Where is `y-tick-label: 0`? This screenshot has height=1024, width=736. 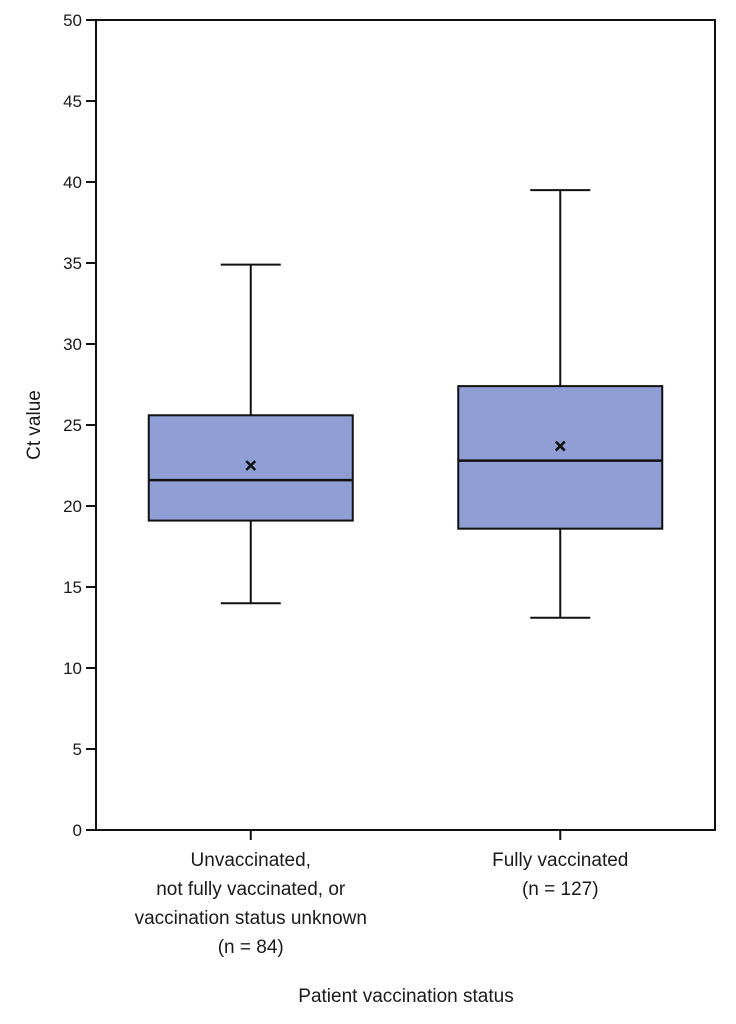 y-tick-label: 0 is located at coordinates (77, 830).